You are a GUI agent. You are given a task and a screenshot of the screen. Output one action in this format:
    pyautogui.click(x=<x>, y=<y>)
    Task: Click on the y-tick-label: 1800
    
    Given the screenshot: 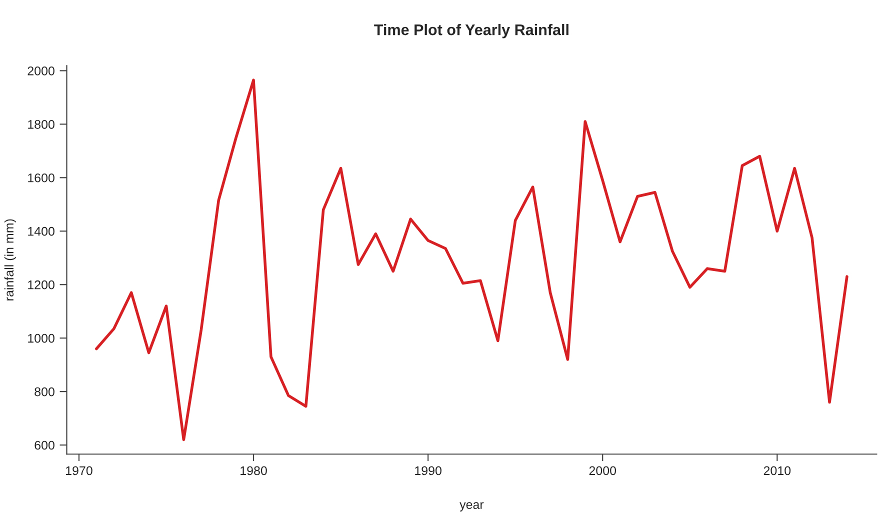 What is the action you would take?
    pyautogui.click(x=41, y=124)
    